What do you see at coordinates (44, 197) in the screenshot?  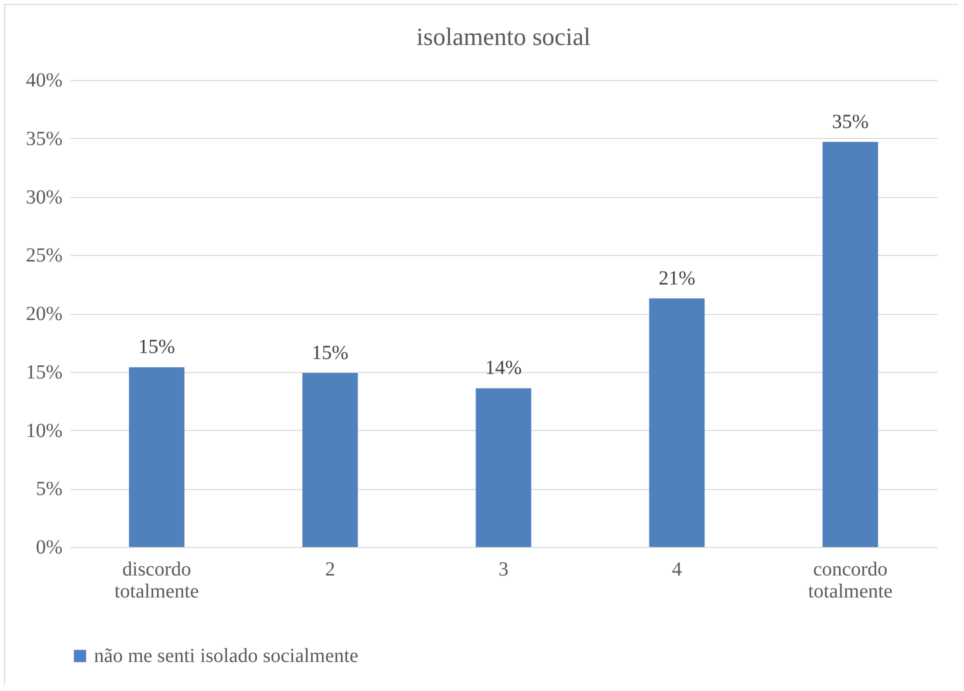 I see `y-tick-label: 30%` at bounding box center [44, 197].